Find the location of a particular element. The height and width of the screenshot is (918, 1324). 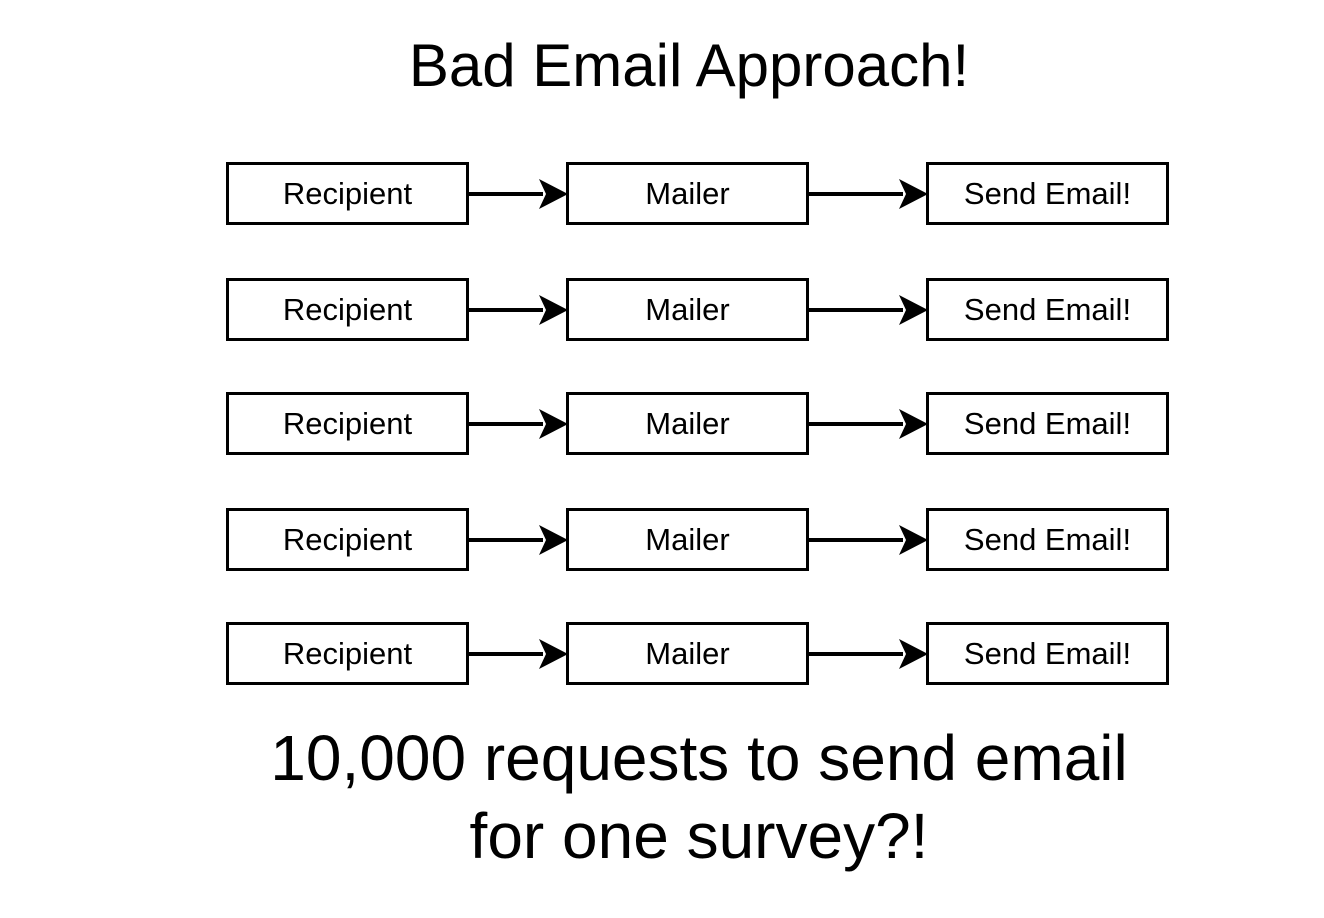

footer-text-line-1: 10,000 requests to send email is located at coordinates (699, 758).